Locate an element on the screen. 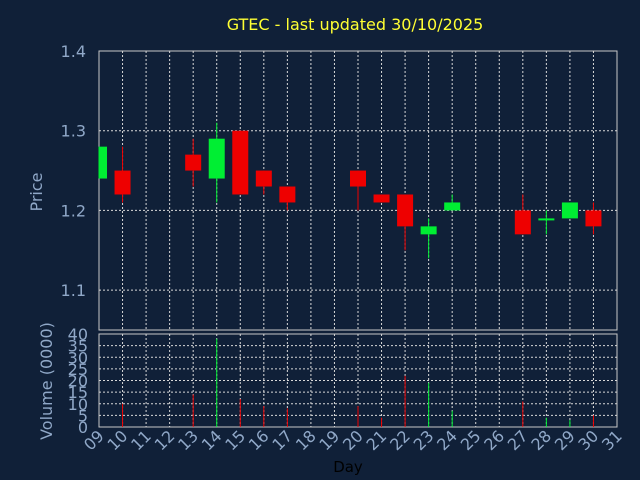 Image resolution: width=640 pixels, height=480 pixels. volume-tick-label: 0 is located at coordinates (83, 427).